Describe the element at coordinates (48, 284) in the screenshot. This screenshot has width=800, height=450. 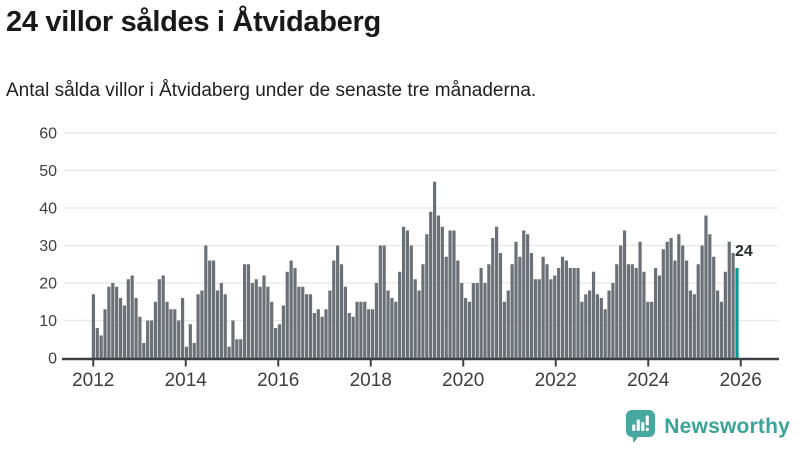
I see `y-tick-label: 20` at that location.